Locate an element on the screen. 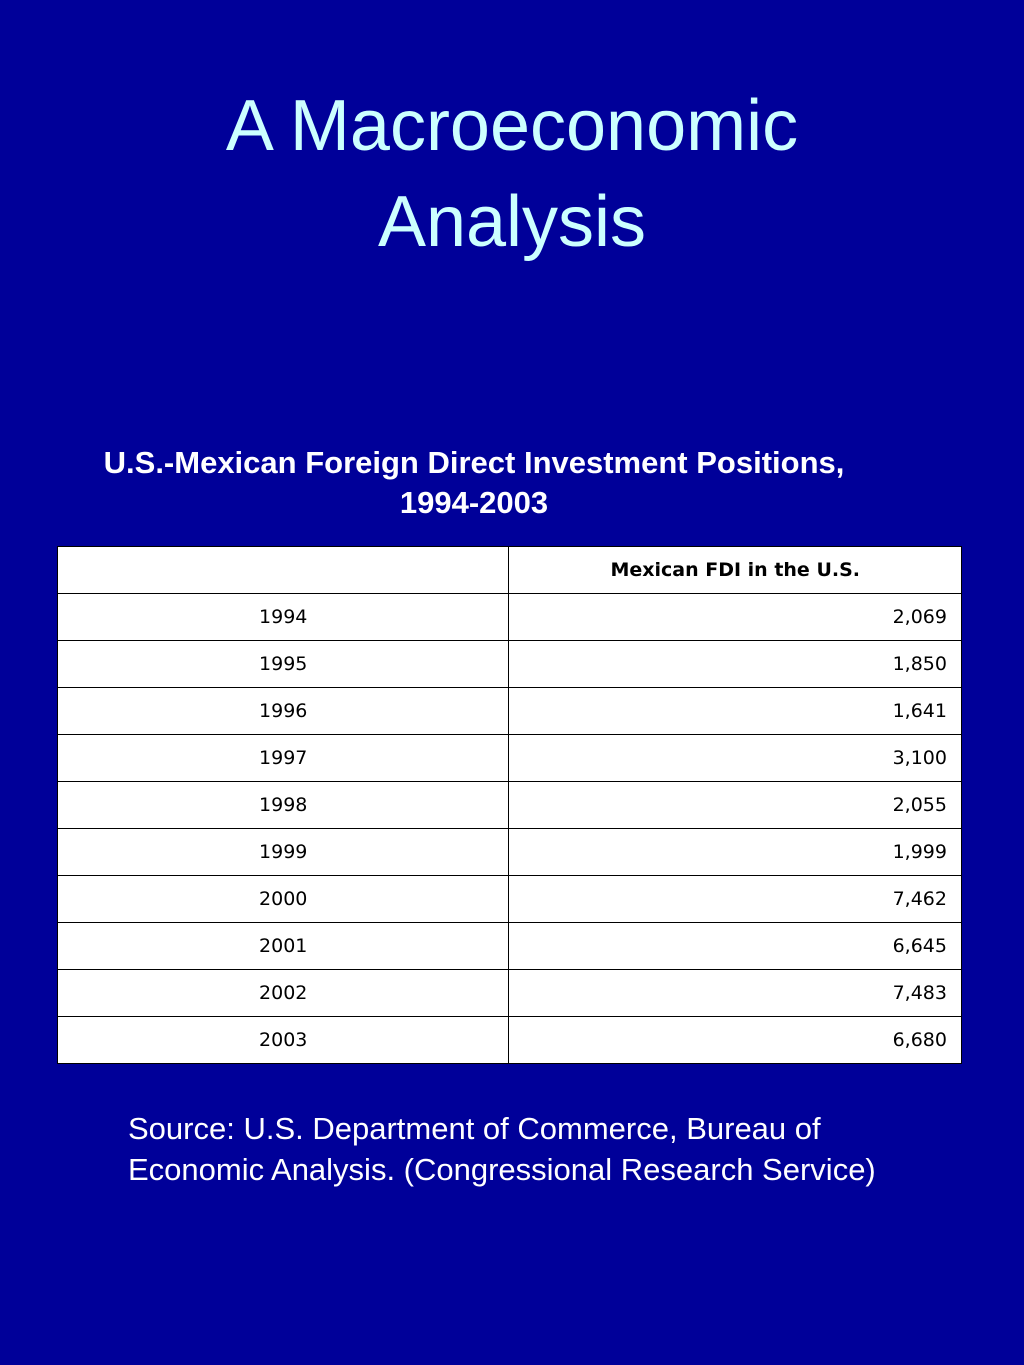  table-row: 2003 6,680 is located at coordinates (509, 1040).